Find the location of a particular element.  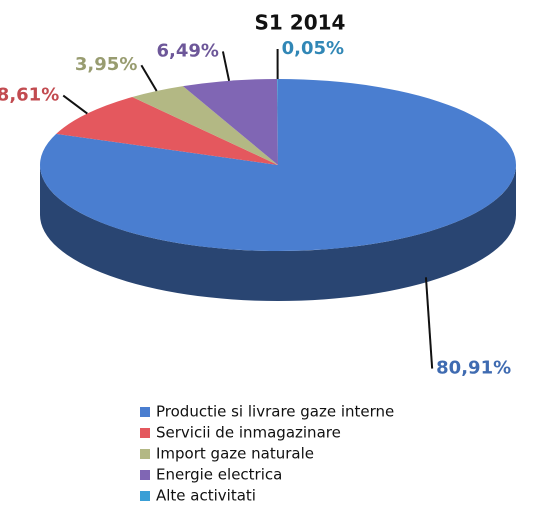

legend-label: Productie si livrare gaze interne is located at coordinates (275, 412).